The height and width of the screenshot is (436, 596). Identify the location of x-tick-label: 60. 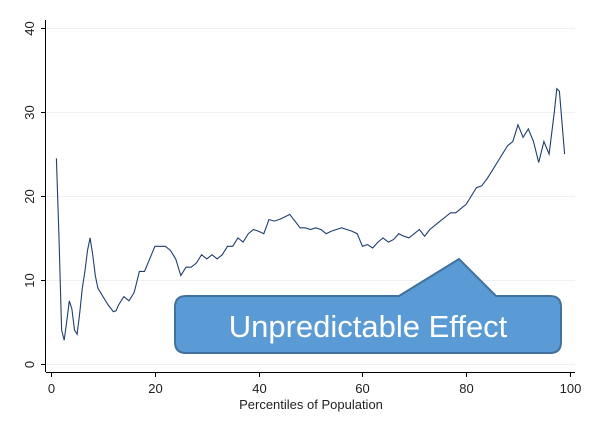
(362, 388).